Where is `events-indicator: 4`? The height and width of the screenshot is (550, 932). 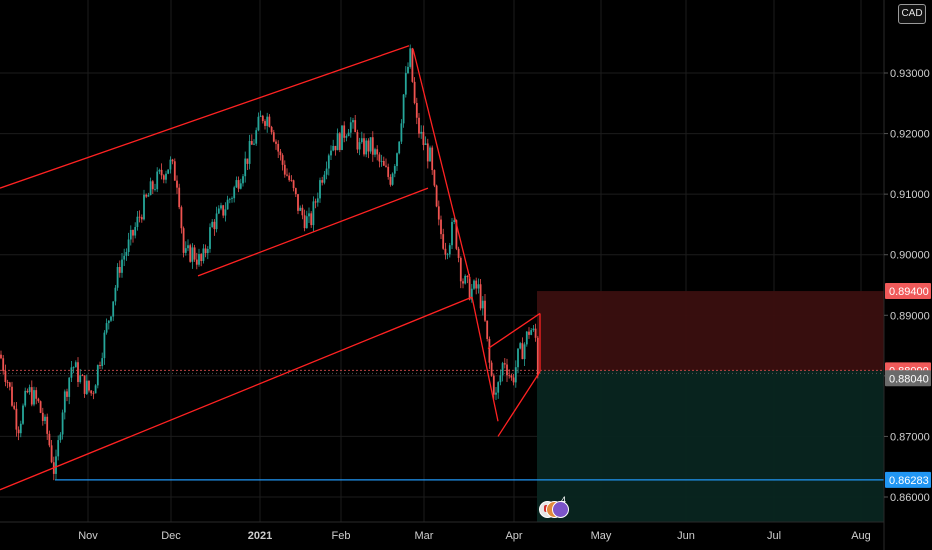 events-indicator: 4 is located at coordinates (554, 507).